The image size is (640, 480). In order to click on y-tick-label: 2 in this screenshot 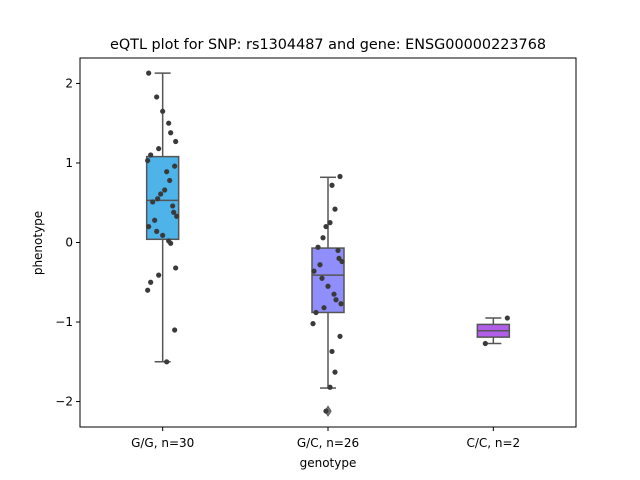, I will do `click(69, 83)`.